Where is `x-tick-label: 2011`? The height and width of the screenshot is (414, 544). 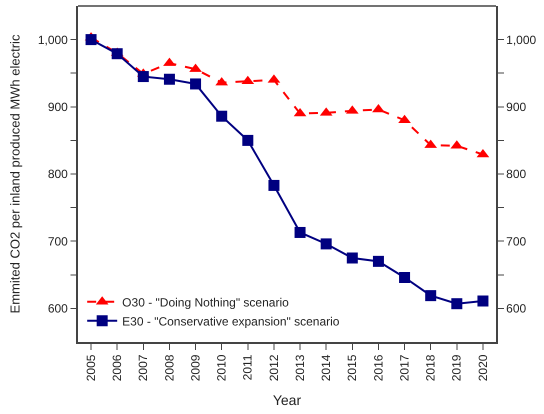 x-tick-label: 2011 is located at coordinates (247, 367).